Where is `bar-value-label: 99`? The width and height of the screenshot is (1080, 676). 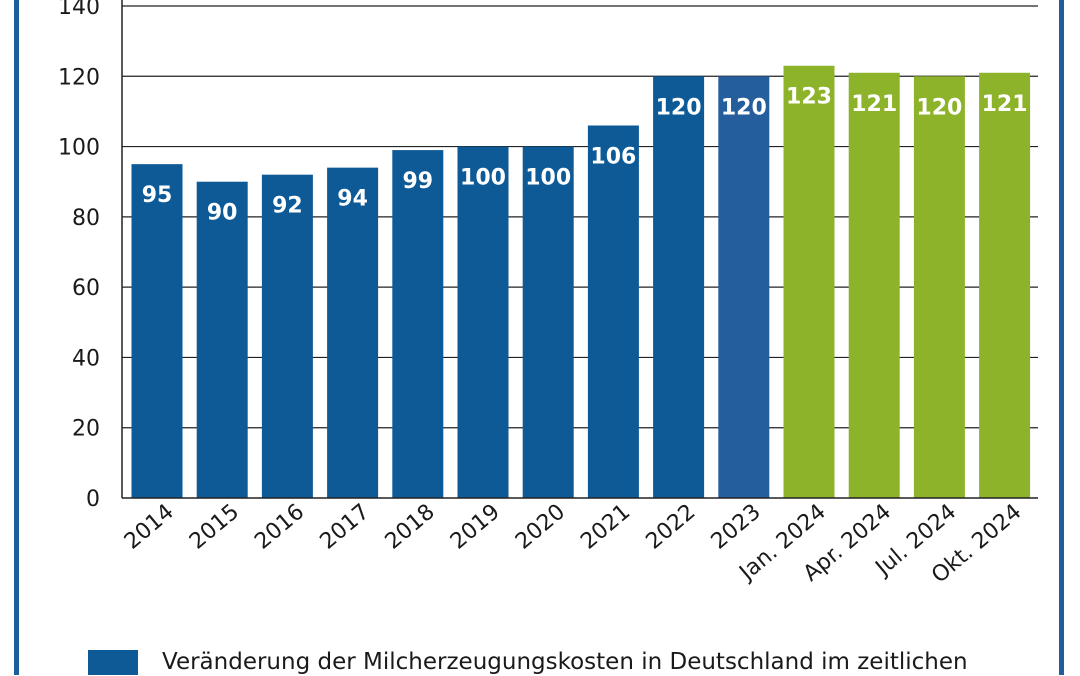
bar-value-label: 99 is located at coordinates (417, 181).